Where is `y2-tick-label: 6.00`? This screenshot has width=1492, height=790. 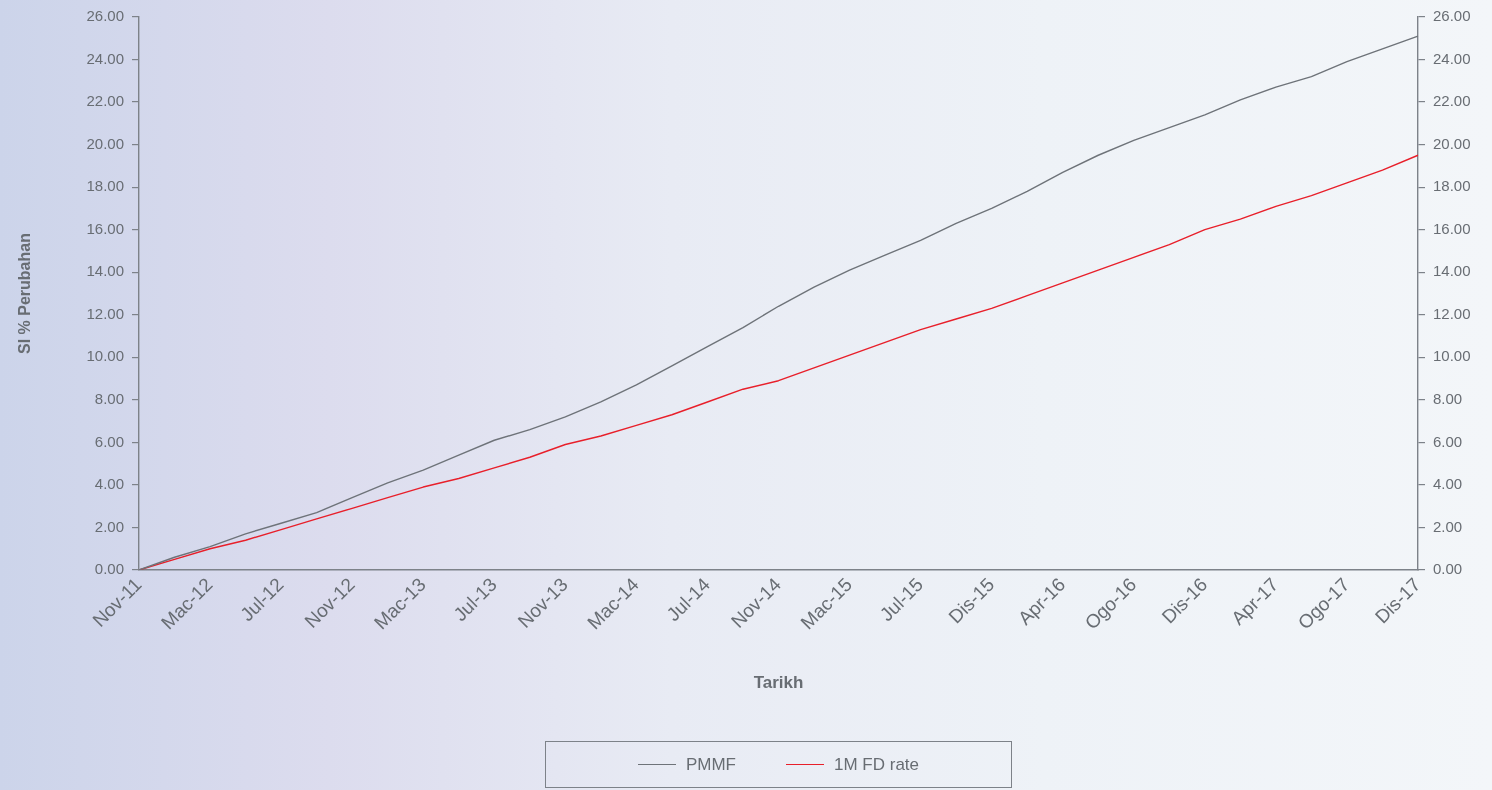
y2-tick-label: 6.00 is located at coordinates (1448, 441).